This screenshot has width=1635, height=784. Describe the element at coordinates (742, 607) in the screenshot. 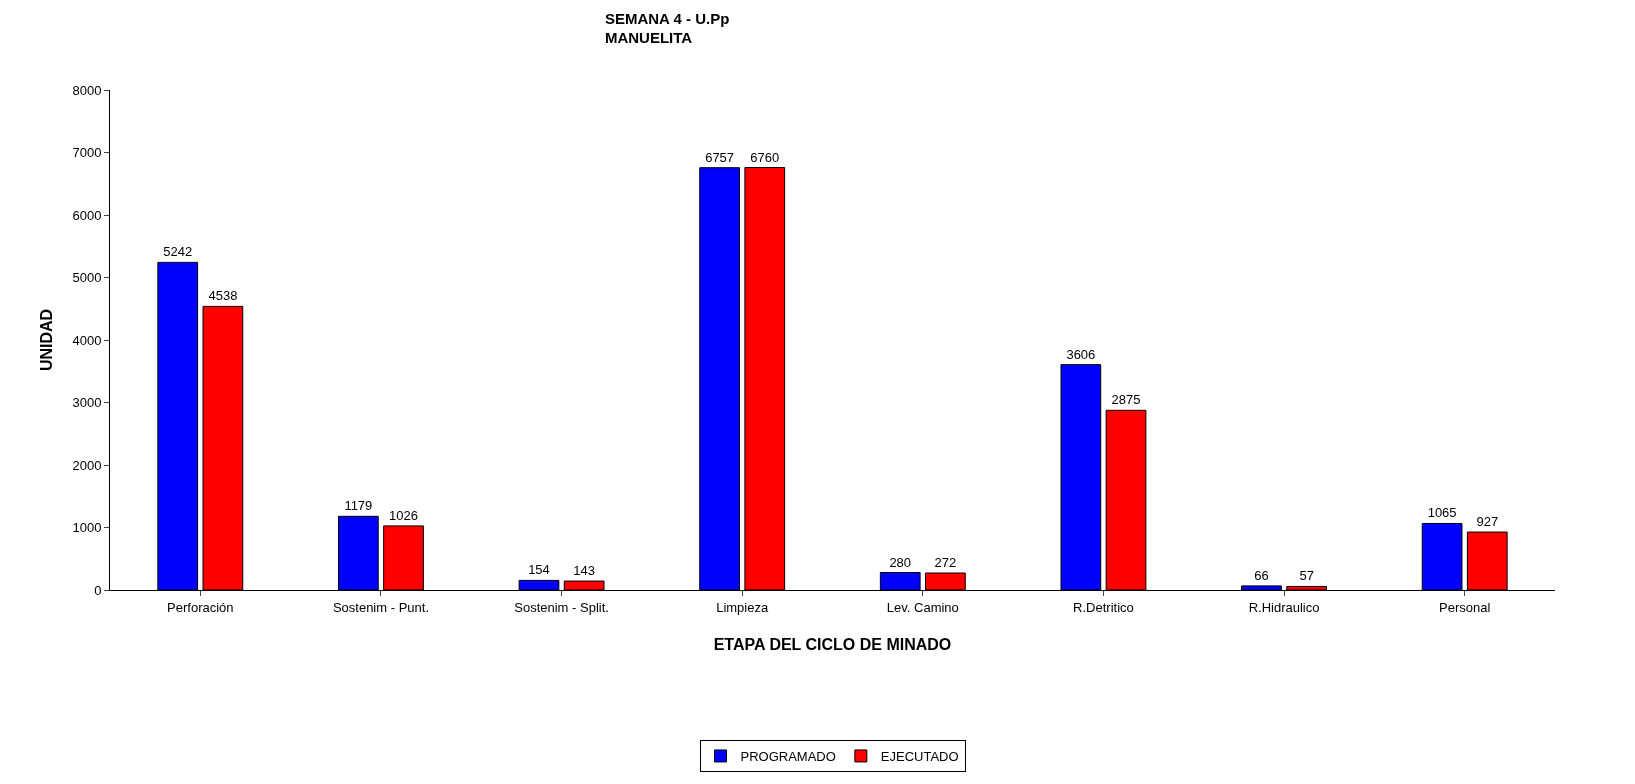

I see `x-tick-label: Limpieza` at that location.